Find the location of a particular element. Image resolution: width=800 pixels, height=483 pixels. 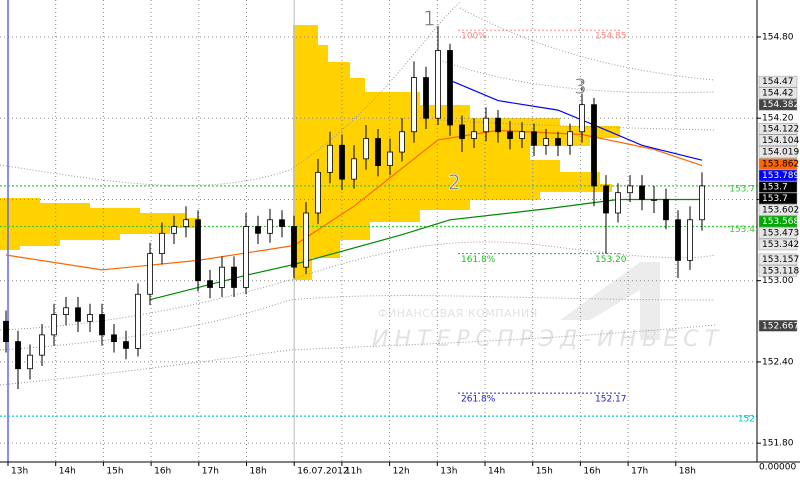

price-tag-label: 153.862 is located at coordinates (780, 164).